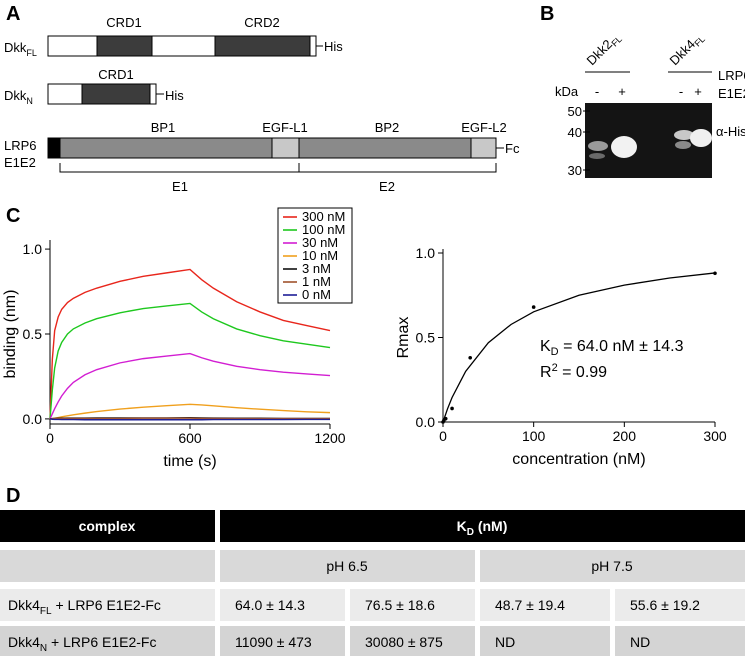 This screenshot has height=656, width=745. I want to click on x-tick-label: 300, so click(715, 436).